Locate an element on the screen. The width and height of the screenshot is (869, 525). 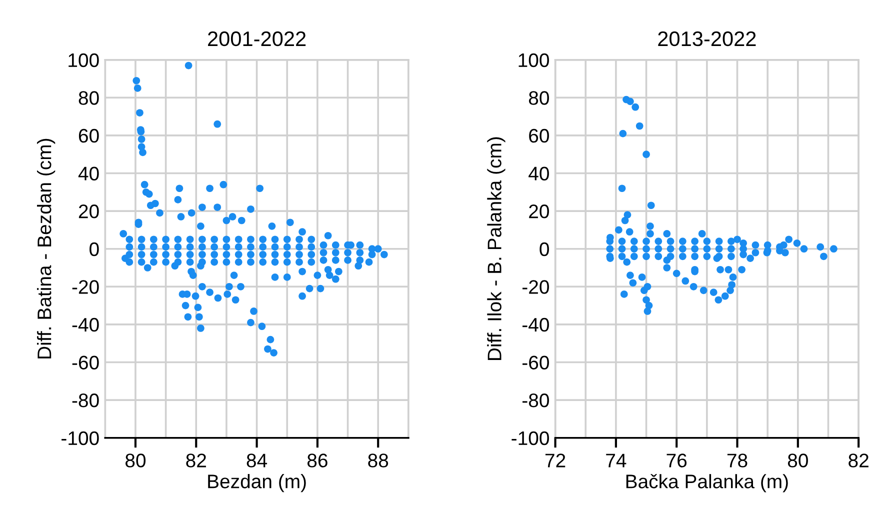
x-tick-label: 72 is located at coordinates (555, 461).